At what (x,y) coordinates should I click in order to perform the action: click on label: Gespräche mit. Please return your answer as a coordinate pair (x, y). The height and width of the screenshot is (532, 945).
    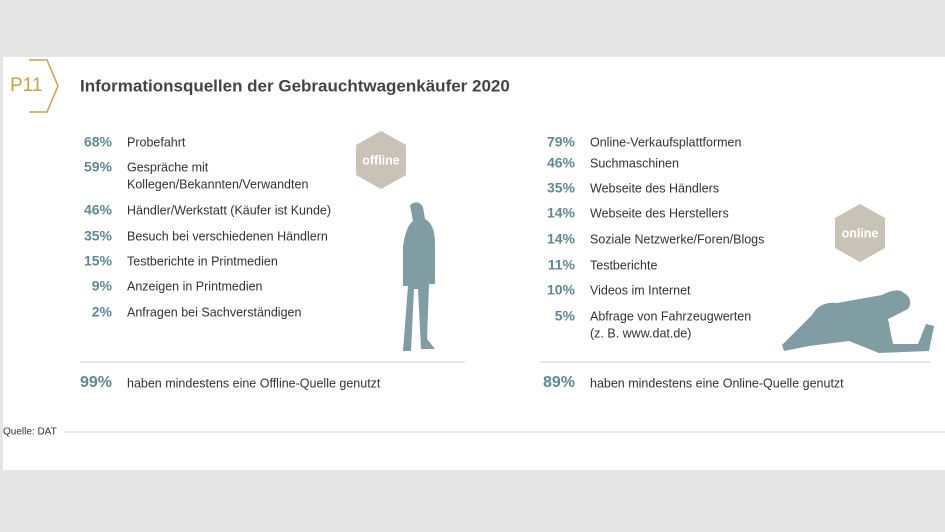
    Looking at the image, I should click on (168, 167).